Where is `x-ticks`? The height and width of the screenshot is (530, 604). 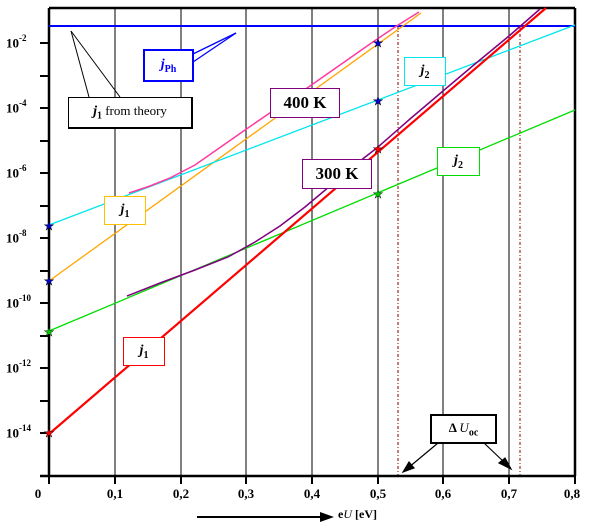 x-ticks is located at coordinates (312, 480).